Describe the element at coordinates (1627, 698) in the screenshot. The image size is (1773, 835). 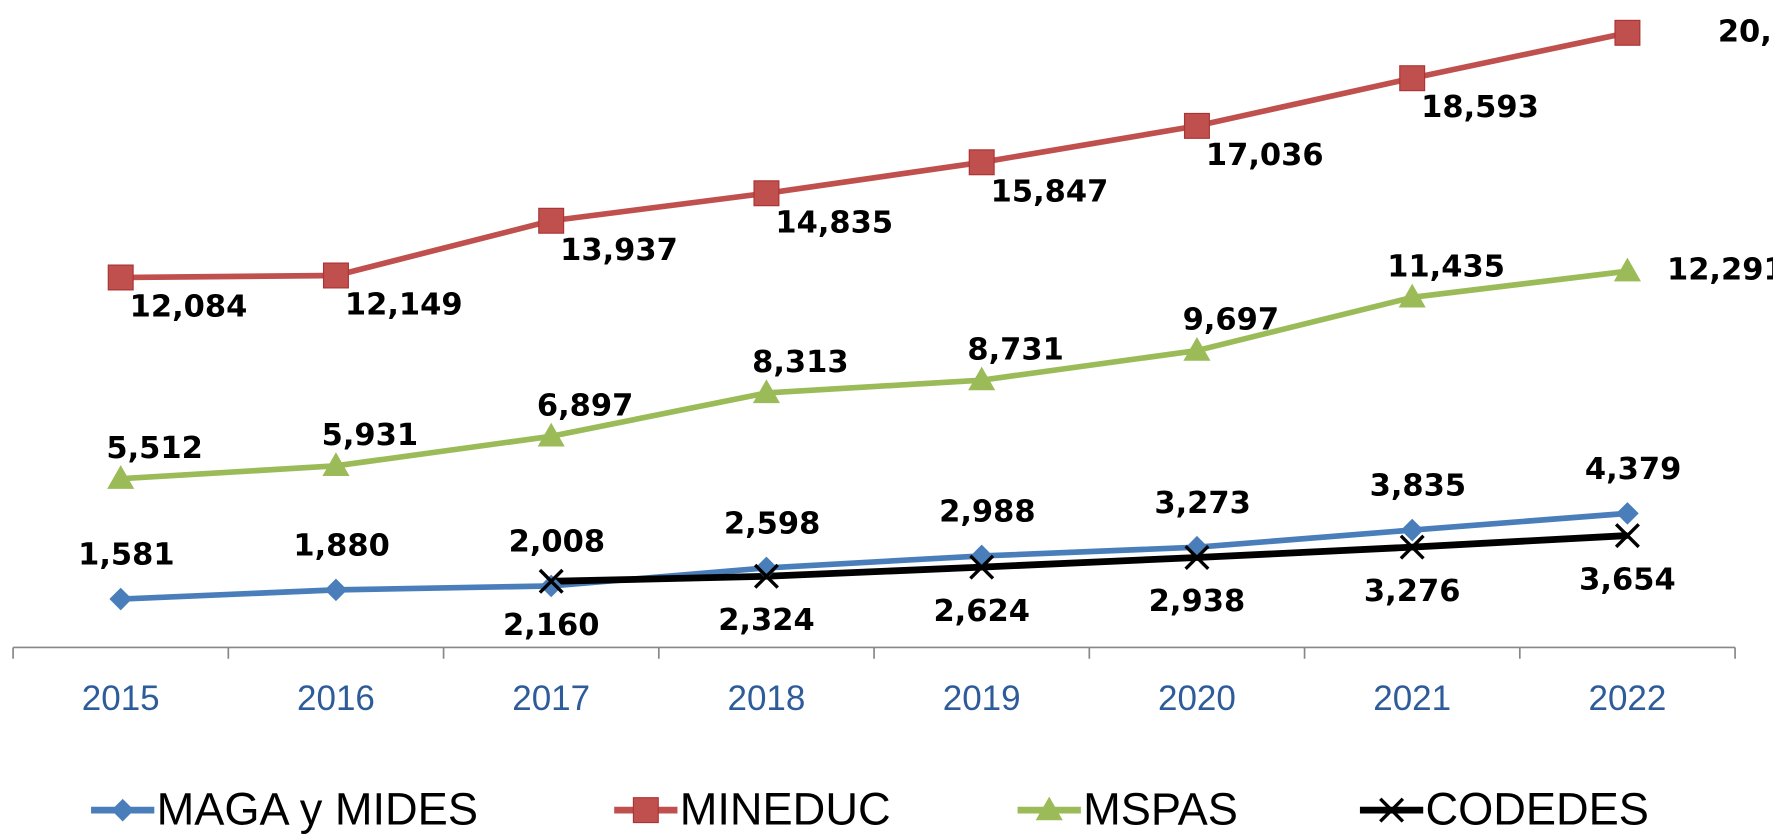
I see `x-tick-label: 2022` at that location.